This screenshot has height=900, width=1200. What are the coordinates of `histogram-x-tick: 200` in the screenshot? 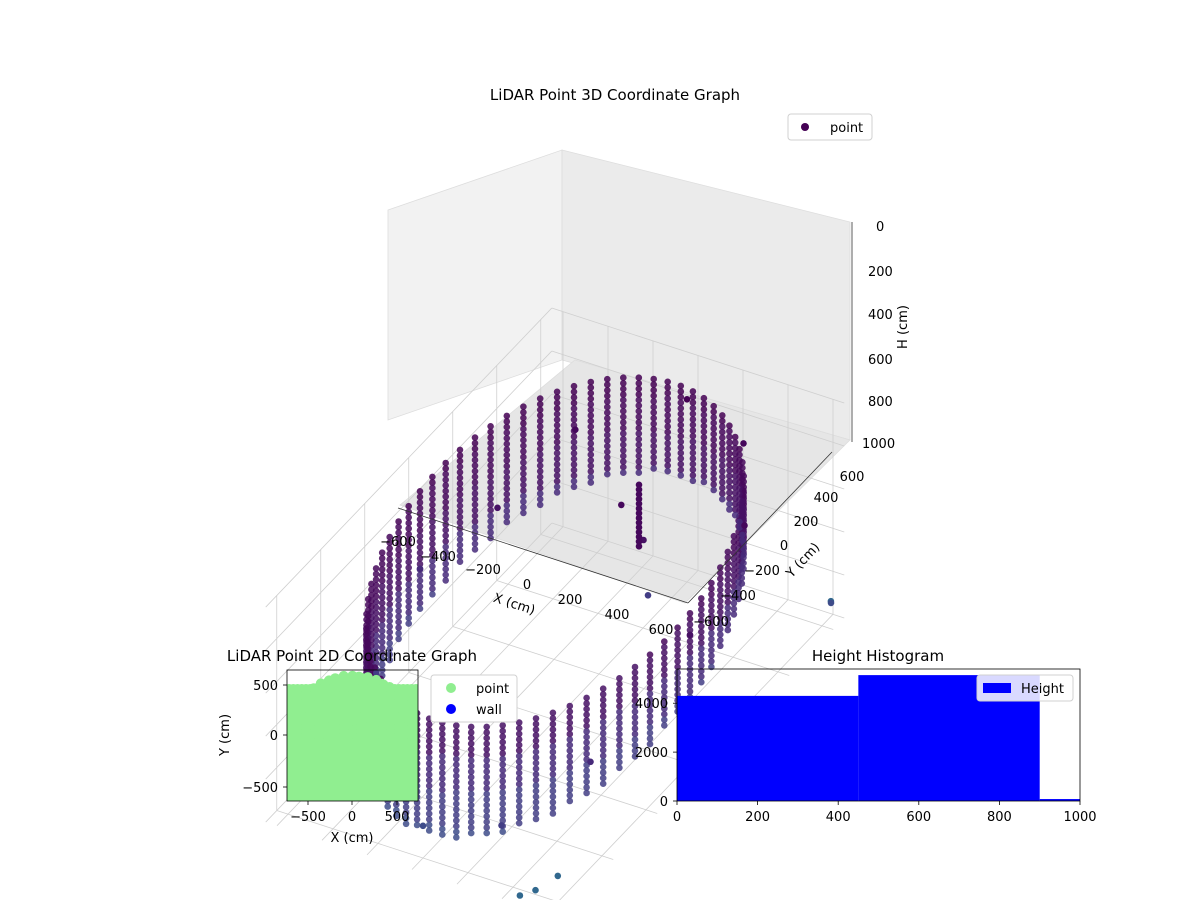 It's located at (757, 817).